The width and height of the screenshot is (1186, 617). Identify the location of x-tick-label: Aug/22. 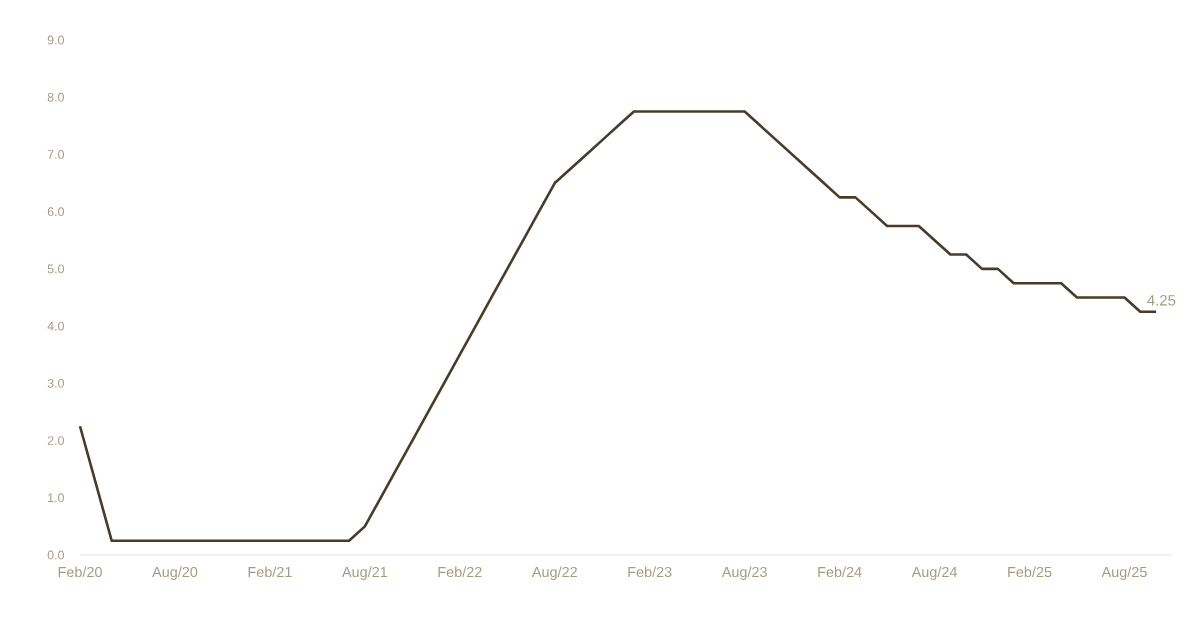
(554, 573).